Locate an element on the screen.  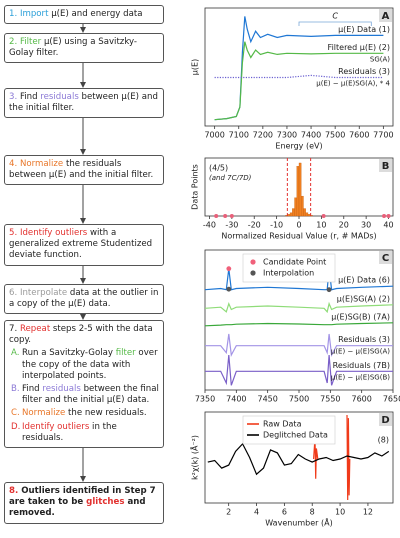
substep-d: D. Identify outliers in the residuals. is located at coordinates (84, 433).